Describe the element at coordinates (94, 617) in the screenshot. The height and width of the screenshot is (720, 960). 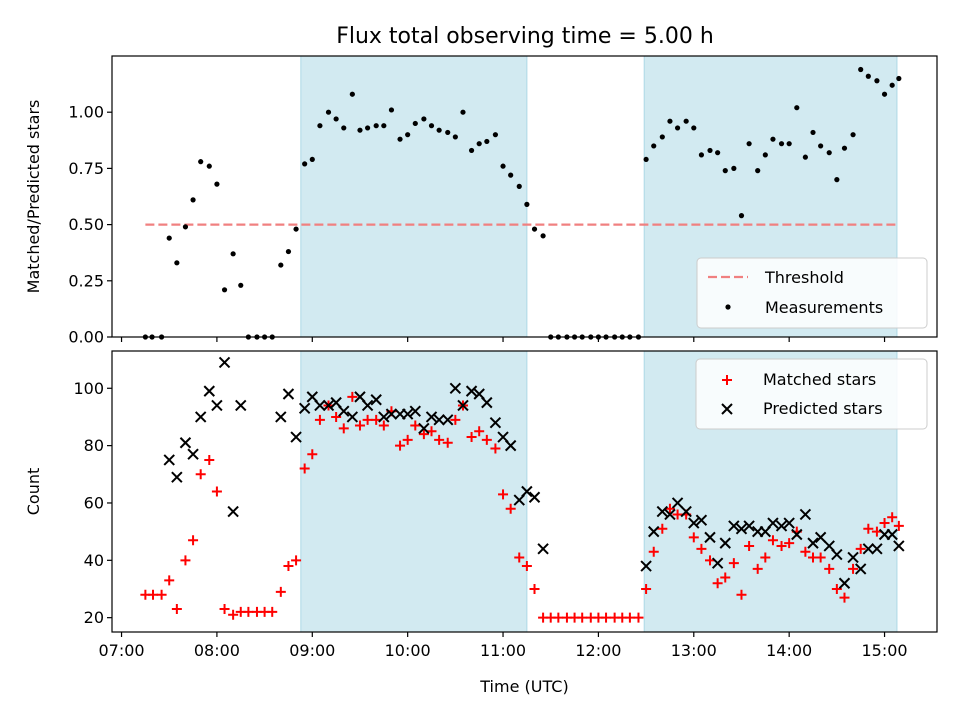
I see `bottom-y-tick-label: 20` at that location.